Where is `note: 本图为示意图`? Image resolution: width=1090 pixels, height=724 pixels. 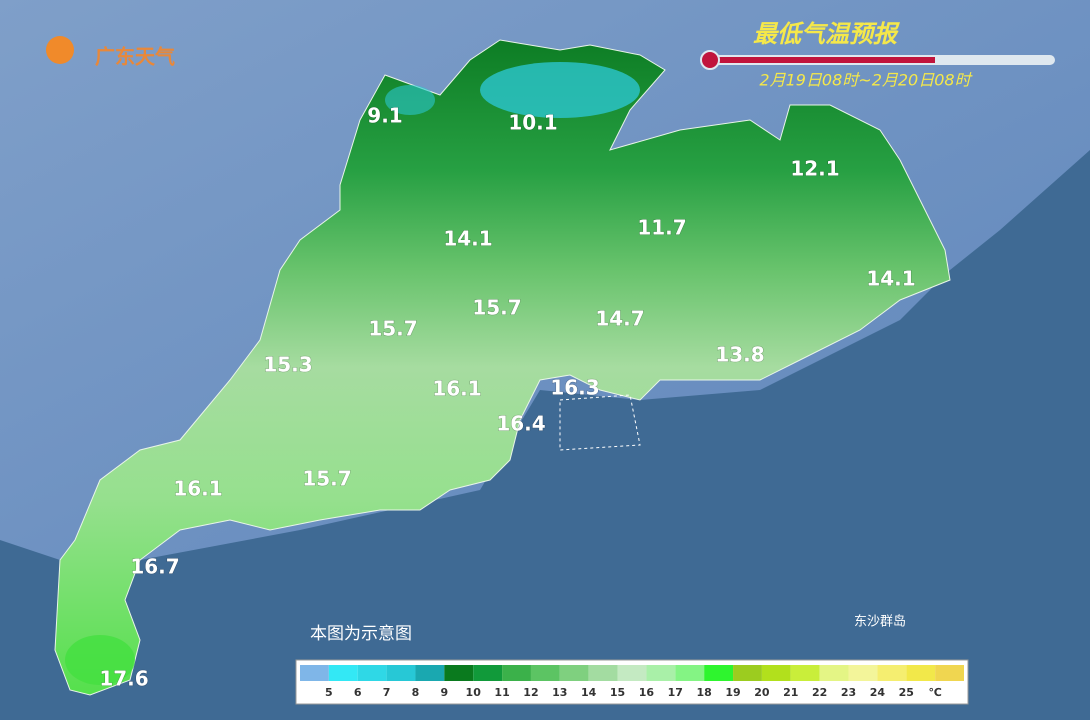 note: 本图为示意图 is located at coordinates (361, 634).